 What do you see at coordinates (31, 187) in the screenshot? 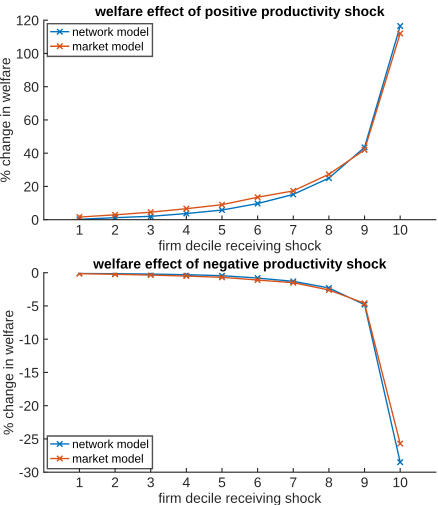
I see `y-tick-label: 20` at bounding box center [31, 187].